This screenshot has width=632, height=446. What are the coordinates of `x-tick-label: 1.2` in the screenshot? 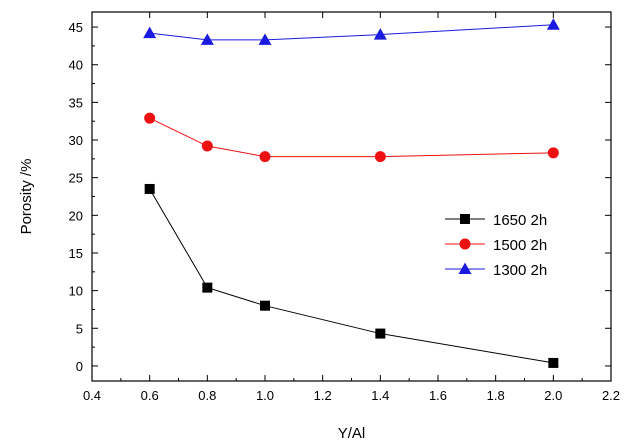 It's located at (323, 395).